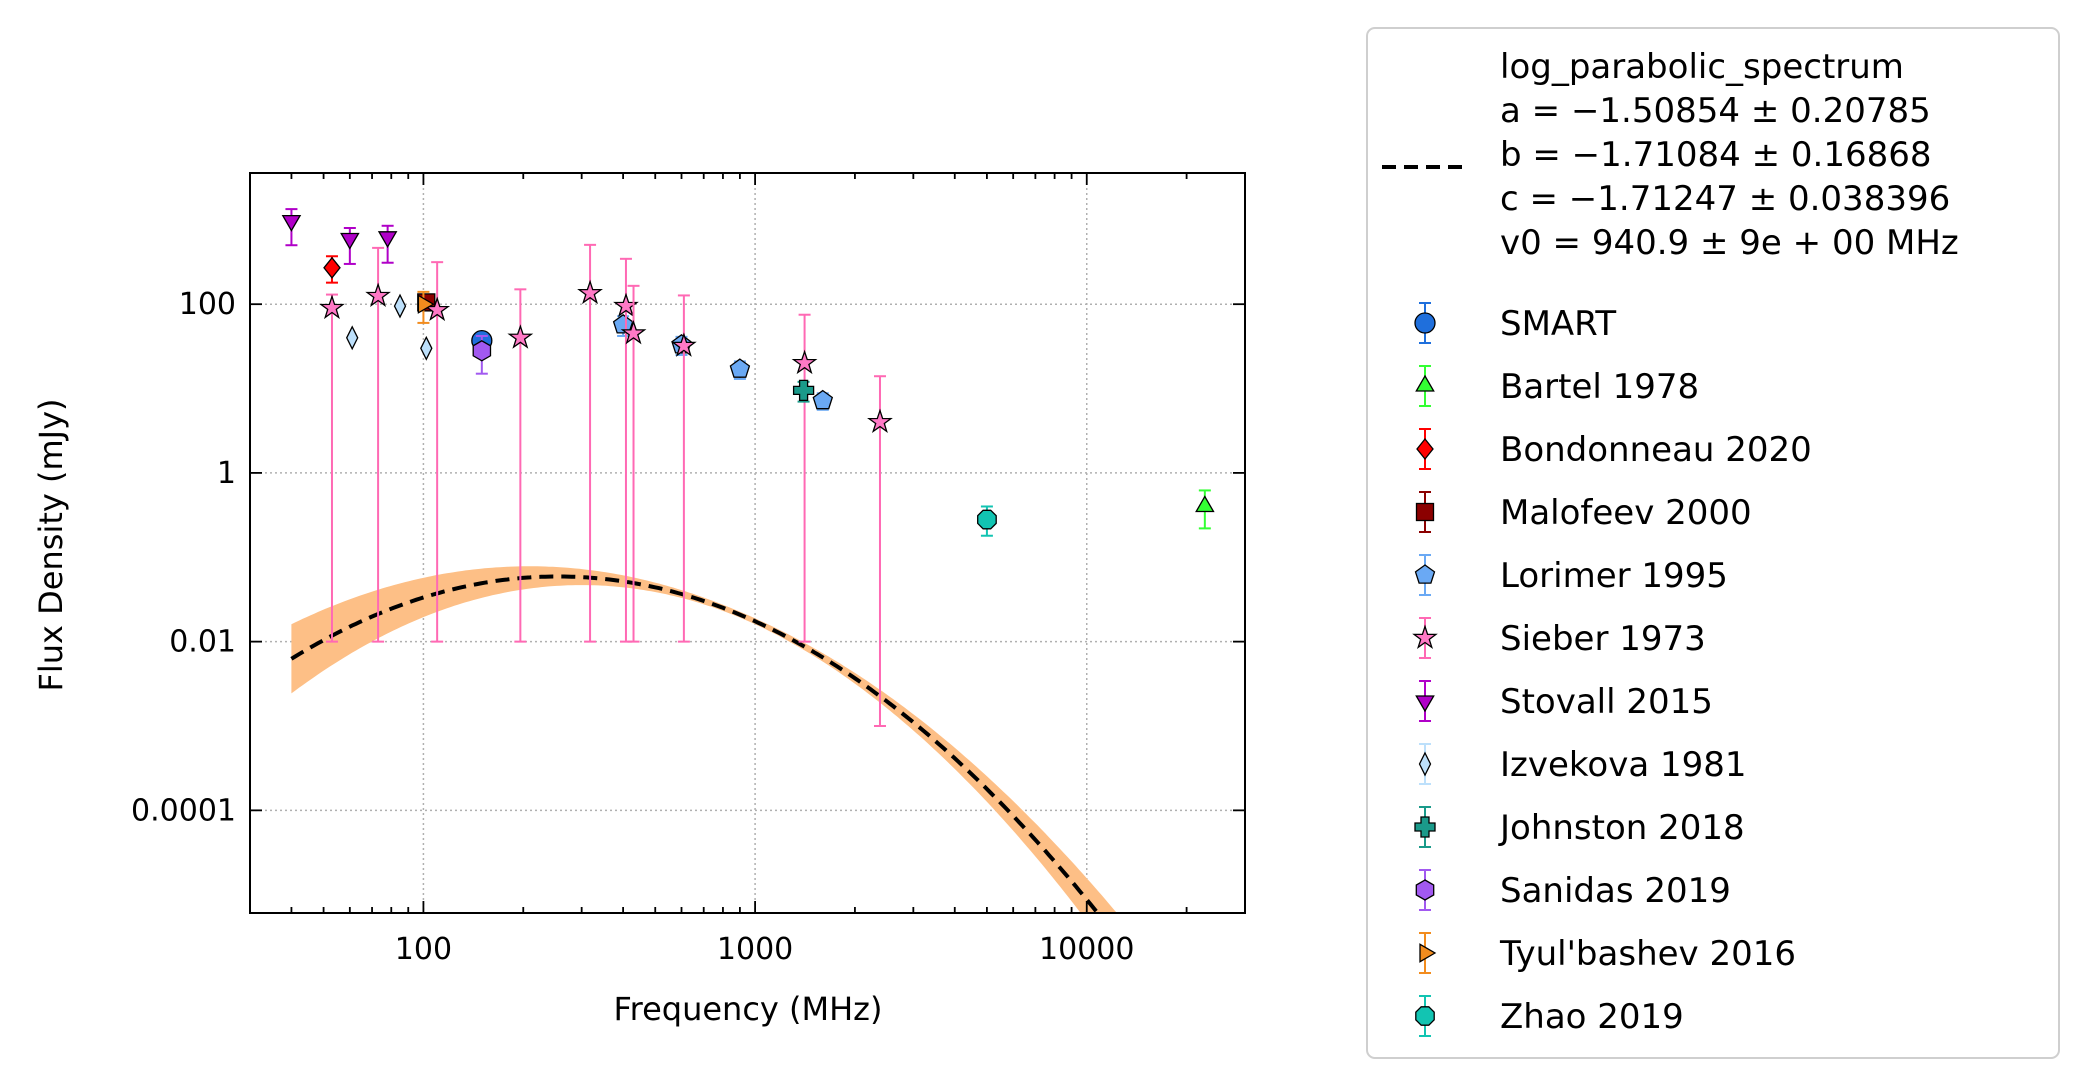  I want to click on legend-entry: Izvekova 1981, so click(1582, 764).